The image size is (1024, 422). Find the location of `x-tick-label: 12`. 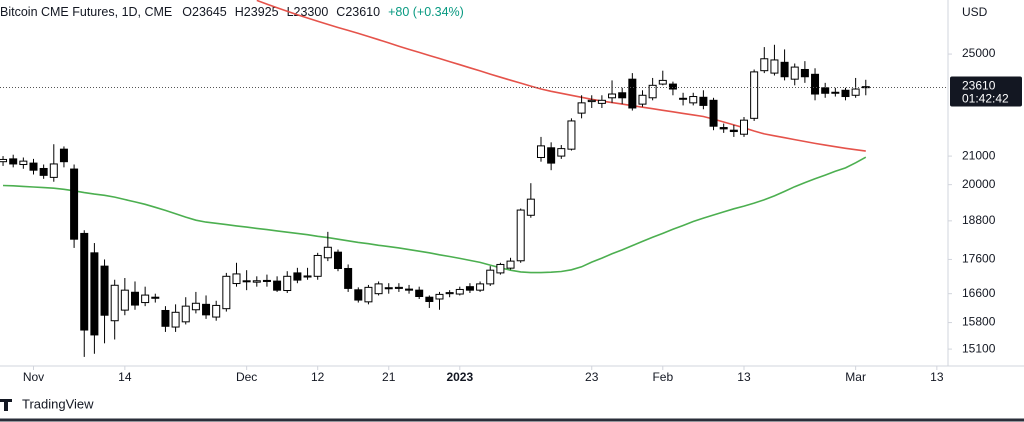

x-tick-label: 12 is located at coordinates (318, 377).